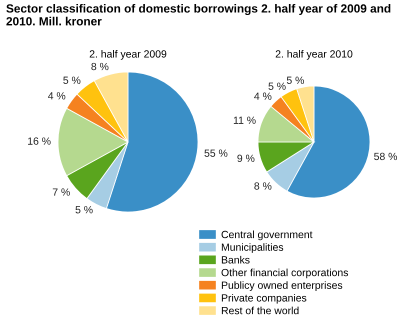 This screenshot has width=400, height=320. Describe the element at coordinates (253, 248) in the screenshot. I see `legend-label: Municipalities` at that location.